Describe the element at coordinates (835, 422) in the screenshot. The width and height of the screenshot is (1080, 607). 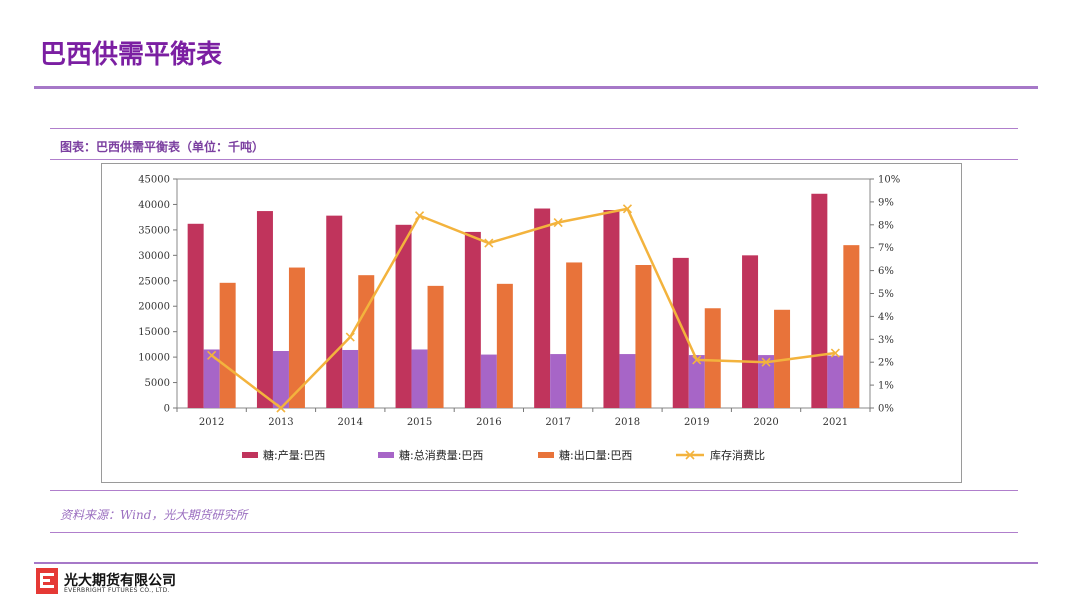
I see `x-axis-tick-label: 2021` at that location.